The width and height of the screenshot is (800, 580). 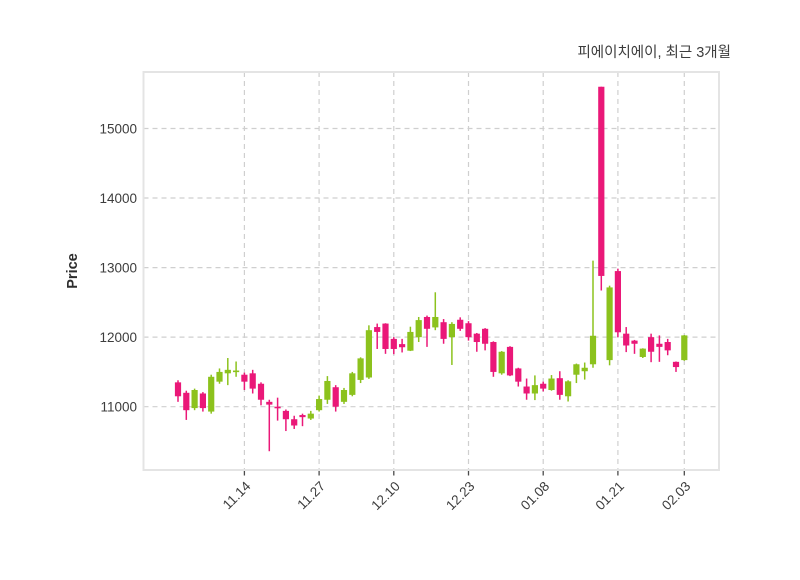 I want to click on y-tick-label: 14000, so click(x=118, y=198).